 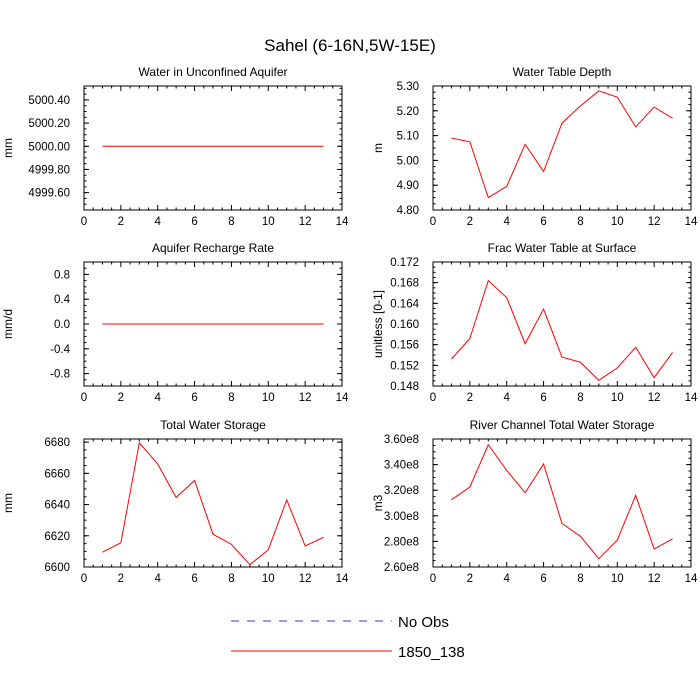 I want to click on y-tick-label: 0.156, so click(x=404, y=346).